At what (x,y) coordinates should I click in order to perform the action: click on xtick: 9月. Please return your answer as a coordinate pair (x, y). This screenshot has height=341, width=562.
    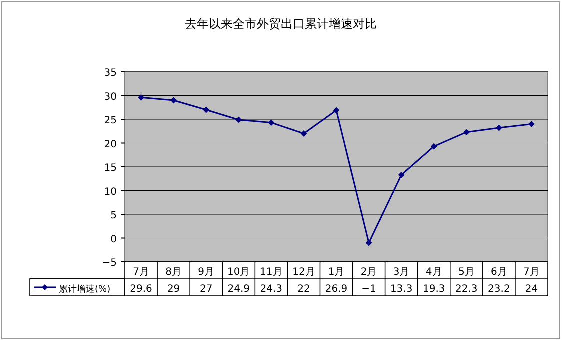
    Looking at the image, I should click on (206, 272).